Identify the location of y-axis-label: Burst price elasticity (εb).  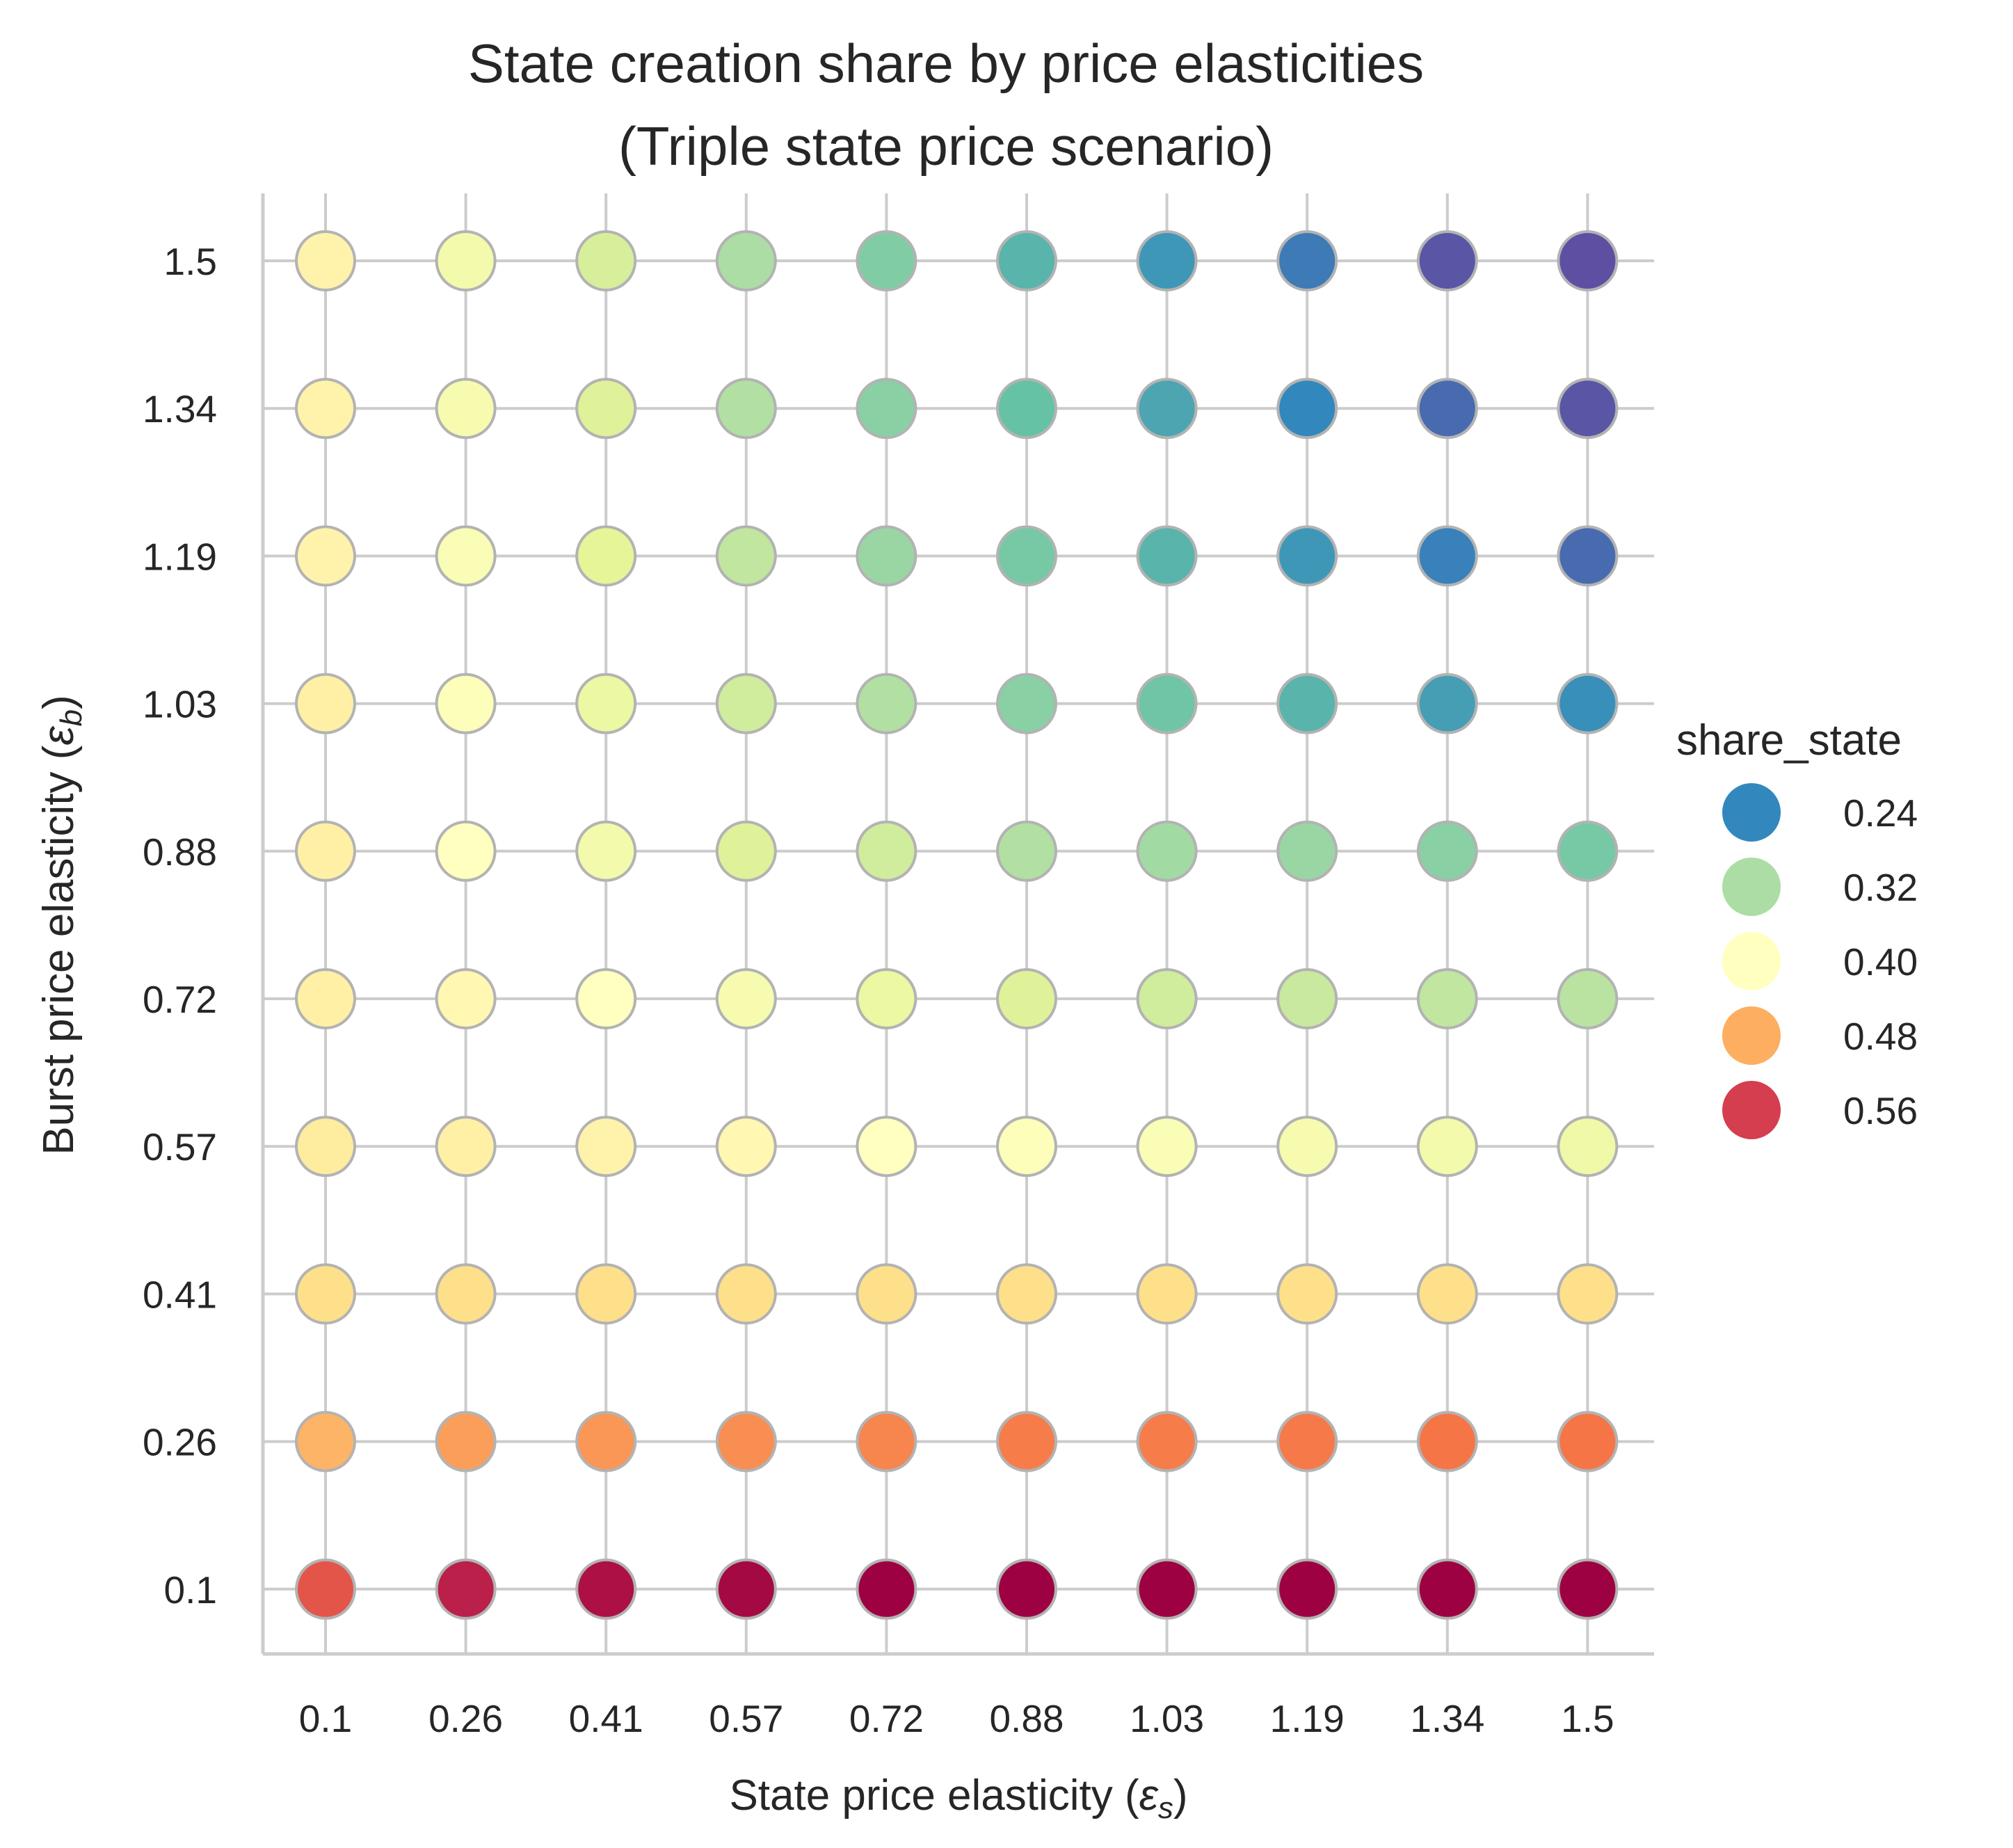
(61, 925).